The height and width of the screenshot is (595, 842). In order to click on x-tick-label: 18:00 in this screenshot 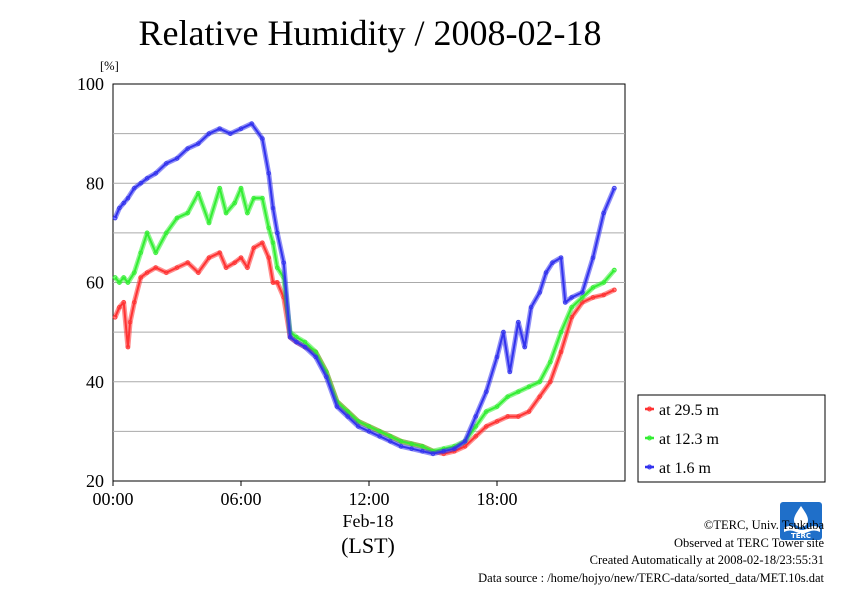, I will do `click(496, 499)`.